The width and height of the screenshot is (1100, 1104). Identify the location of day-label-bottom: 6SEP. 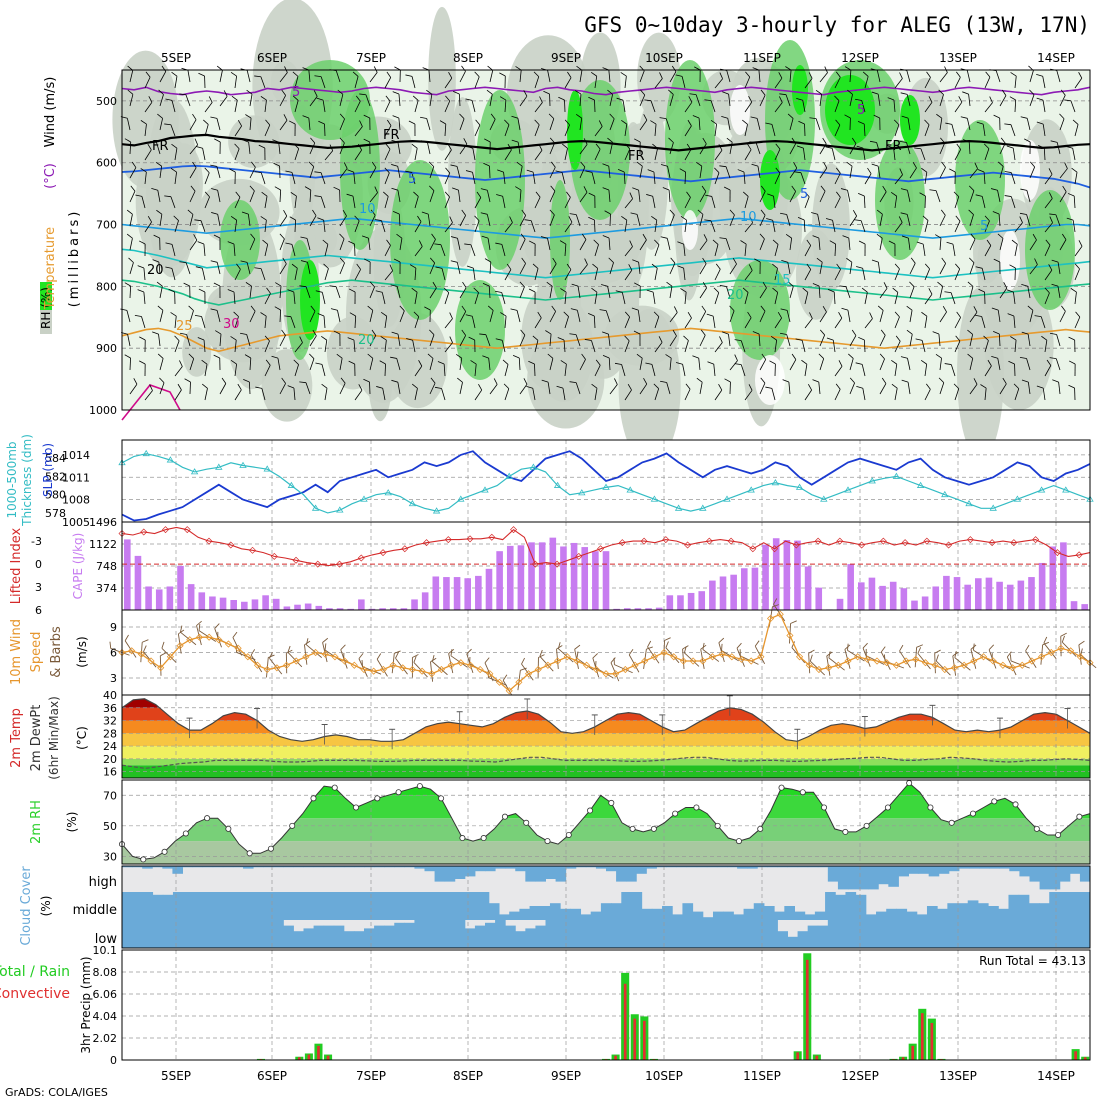
(272, 1076).